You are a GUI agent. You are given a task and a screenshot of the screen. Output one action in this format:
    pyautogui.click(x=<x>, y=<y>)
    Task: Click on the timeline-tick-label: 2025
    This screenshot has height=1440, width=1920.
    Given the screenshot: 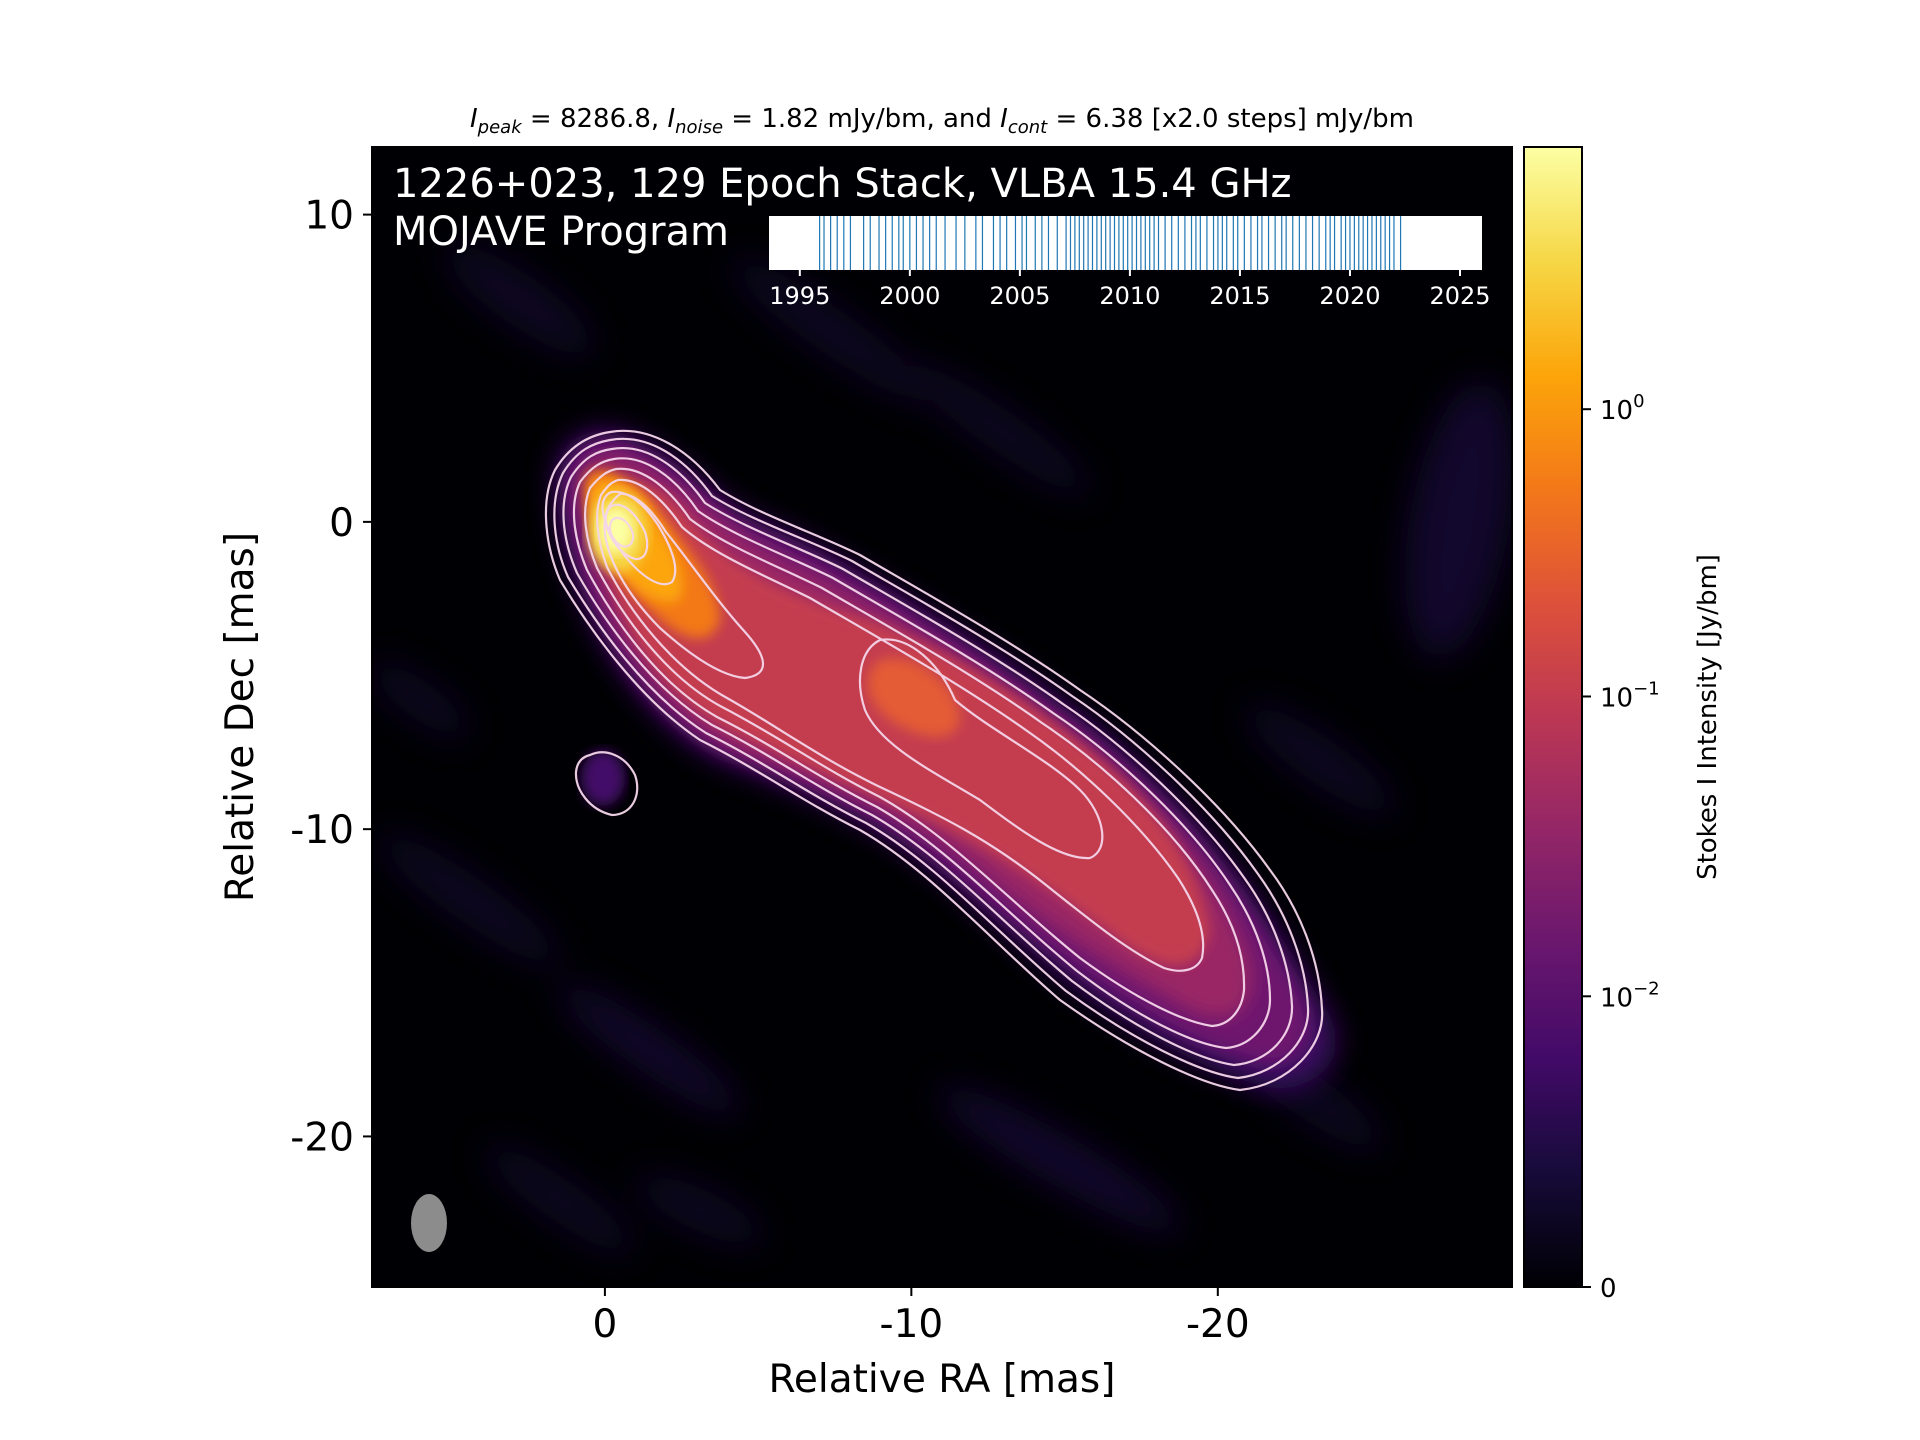 What is the action you would take?
    pyautogui.click(x=1459, y=296)
    